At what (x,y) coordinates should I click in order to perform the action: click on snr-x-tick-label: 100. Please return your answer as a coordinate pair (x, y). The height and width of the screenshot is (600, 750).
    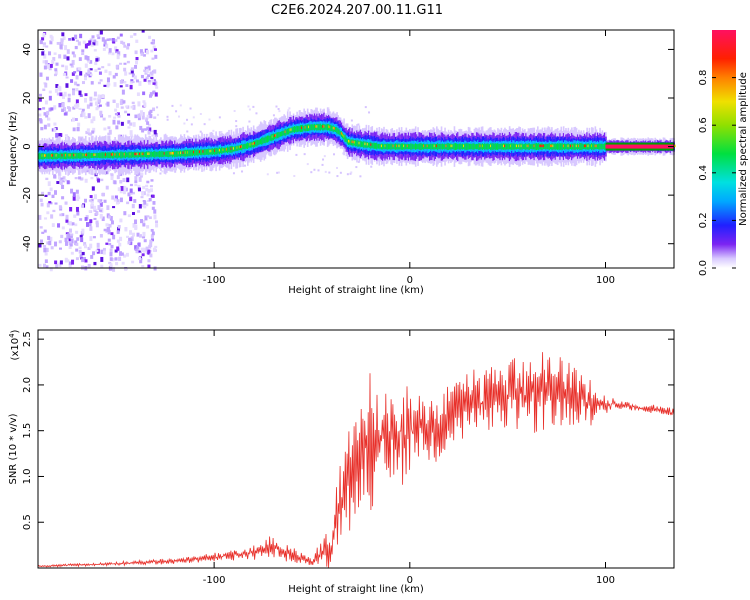
    Looking at the image, I should click on (605, 580).